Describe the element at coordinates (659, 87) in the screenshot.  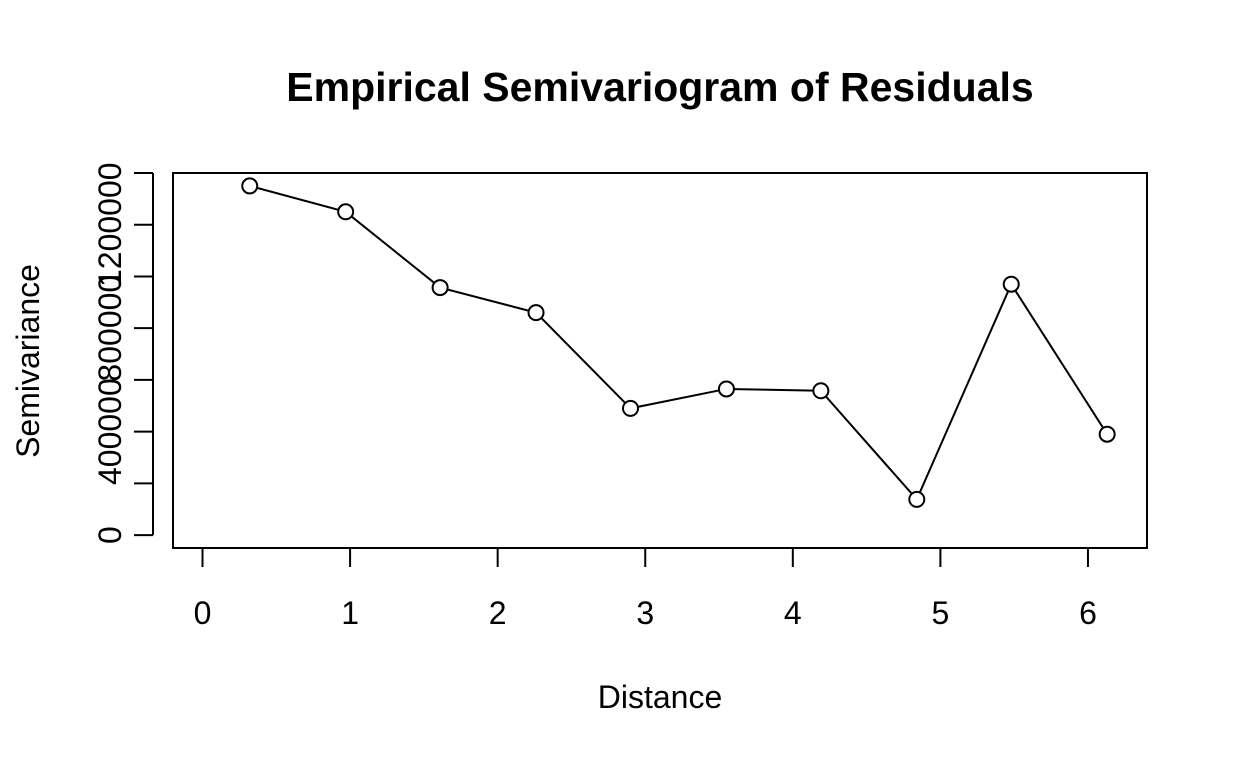
I see `chart-title: Empirical Semivariogram of Residuals` at that location.